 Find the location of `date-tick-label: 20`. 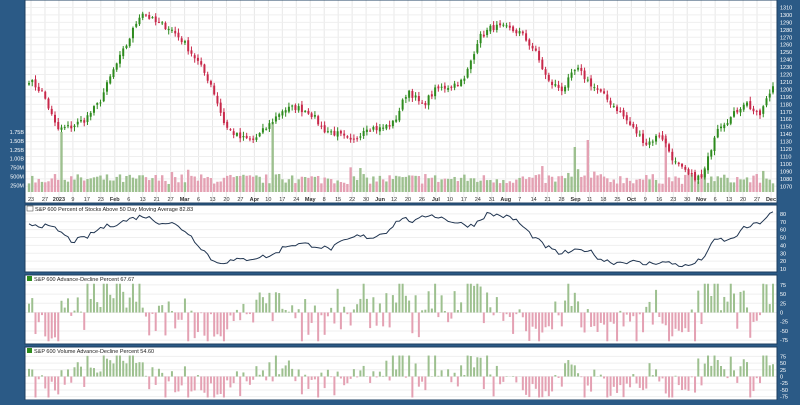

date-tick-label: 20 is located at coordinates (226, 200).